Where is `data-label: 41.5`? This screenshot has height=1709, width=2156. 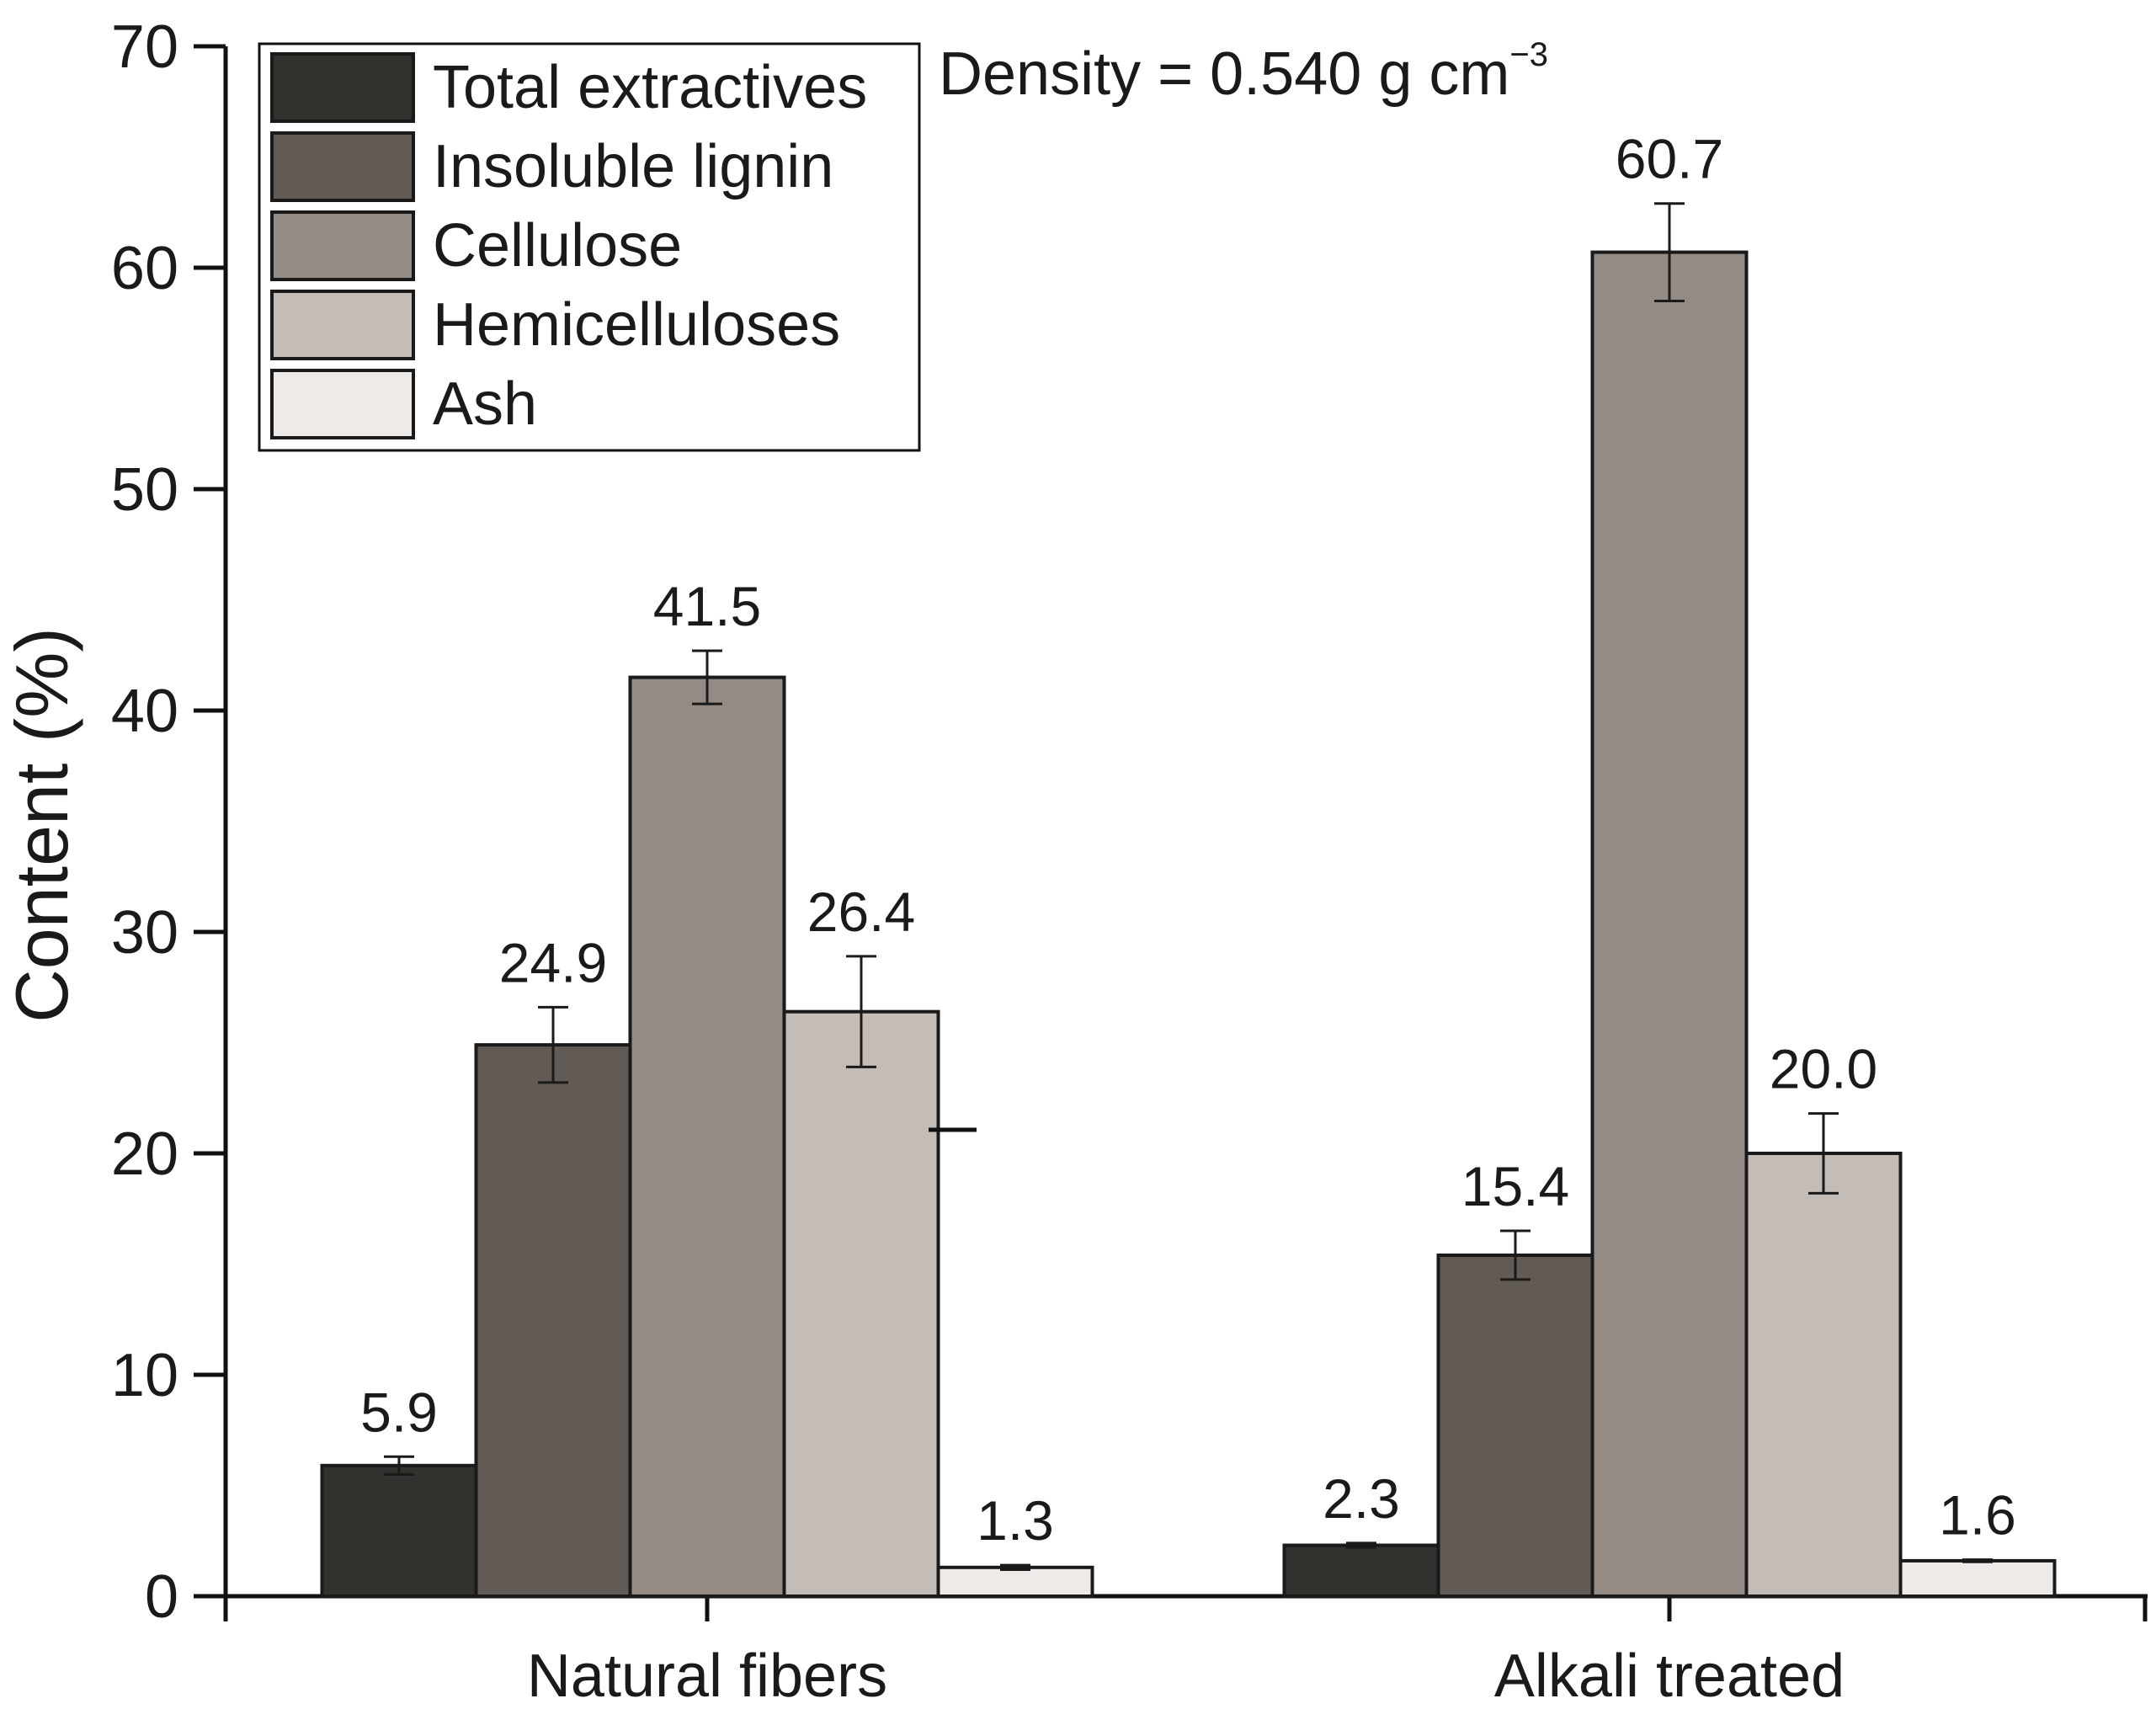
data-label: 41.5 is located at coordinates (707, 606).